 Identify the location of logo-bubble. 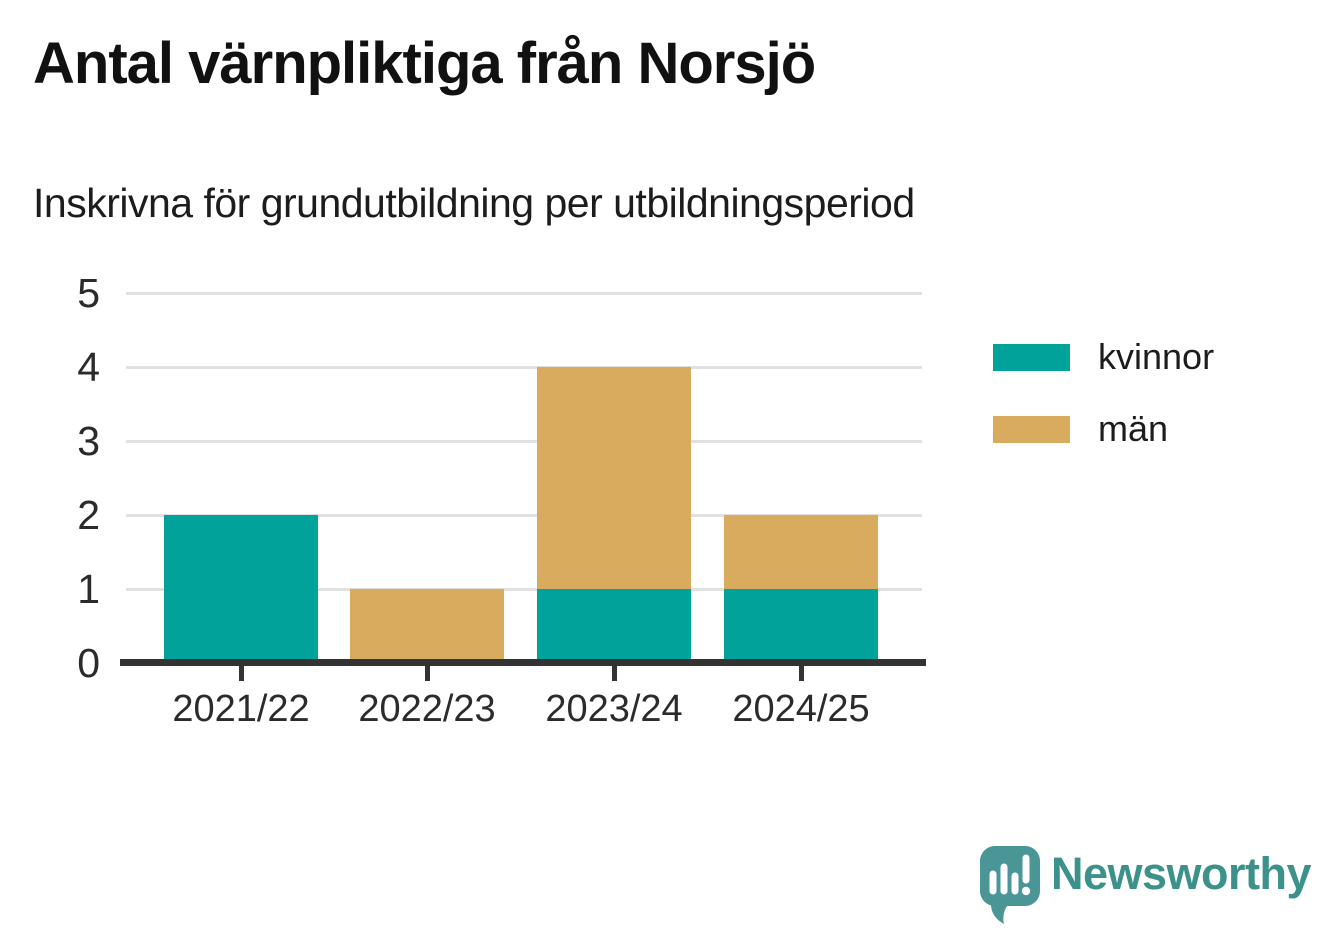
(1010, 876).